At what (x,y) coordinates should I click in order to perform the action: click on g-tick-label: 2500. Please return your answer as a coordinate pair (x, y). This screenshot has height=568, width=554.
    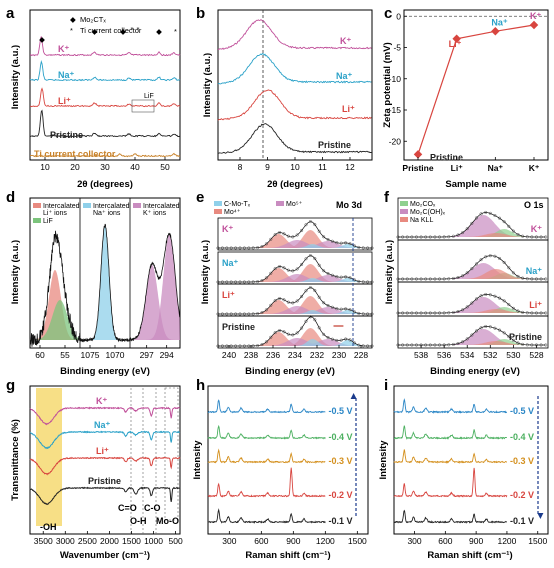
    Looking at the image, I should click on (87, 541).